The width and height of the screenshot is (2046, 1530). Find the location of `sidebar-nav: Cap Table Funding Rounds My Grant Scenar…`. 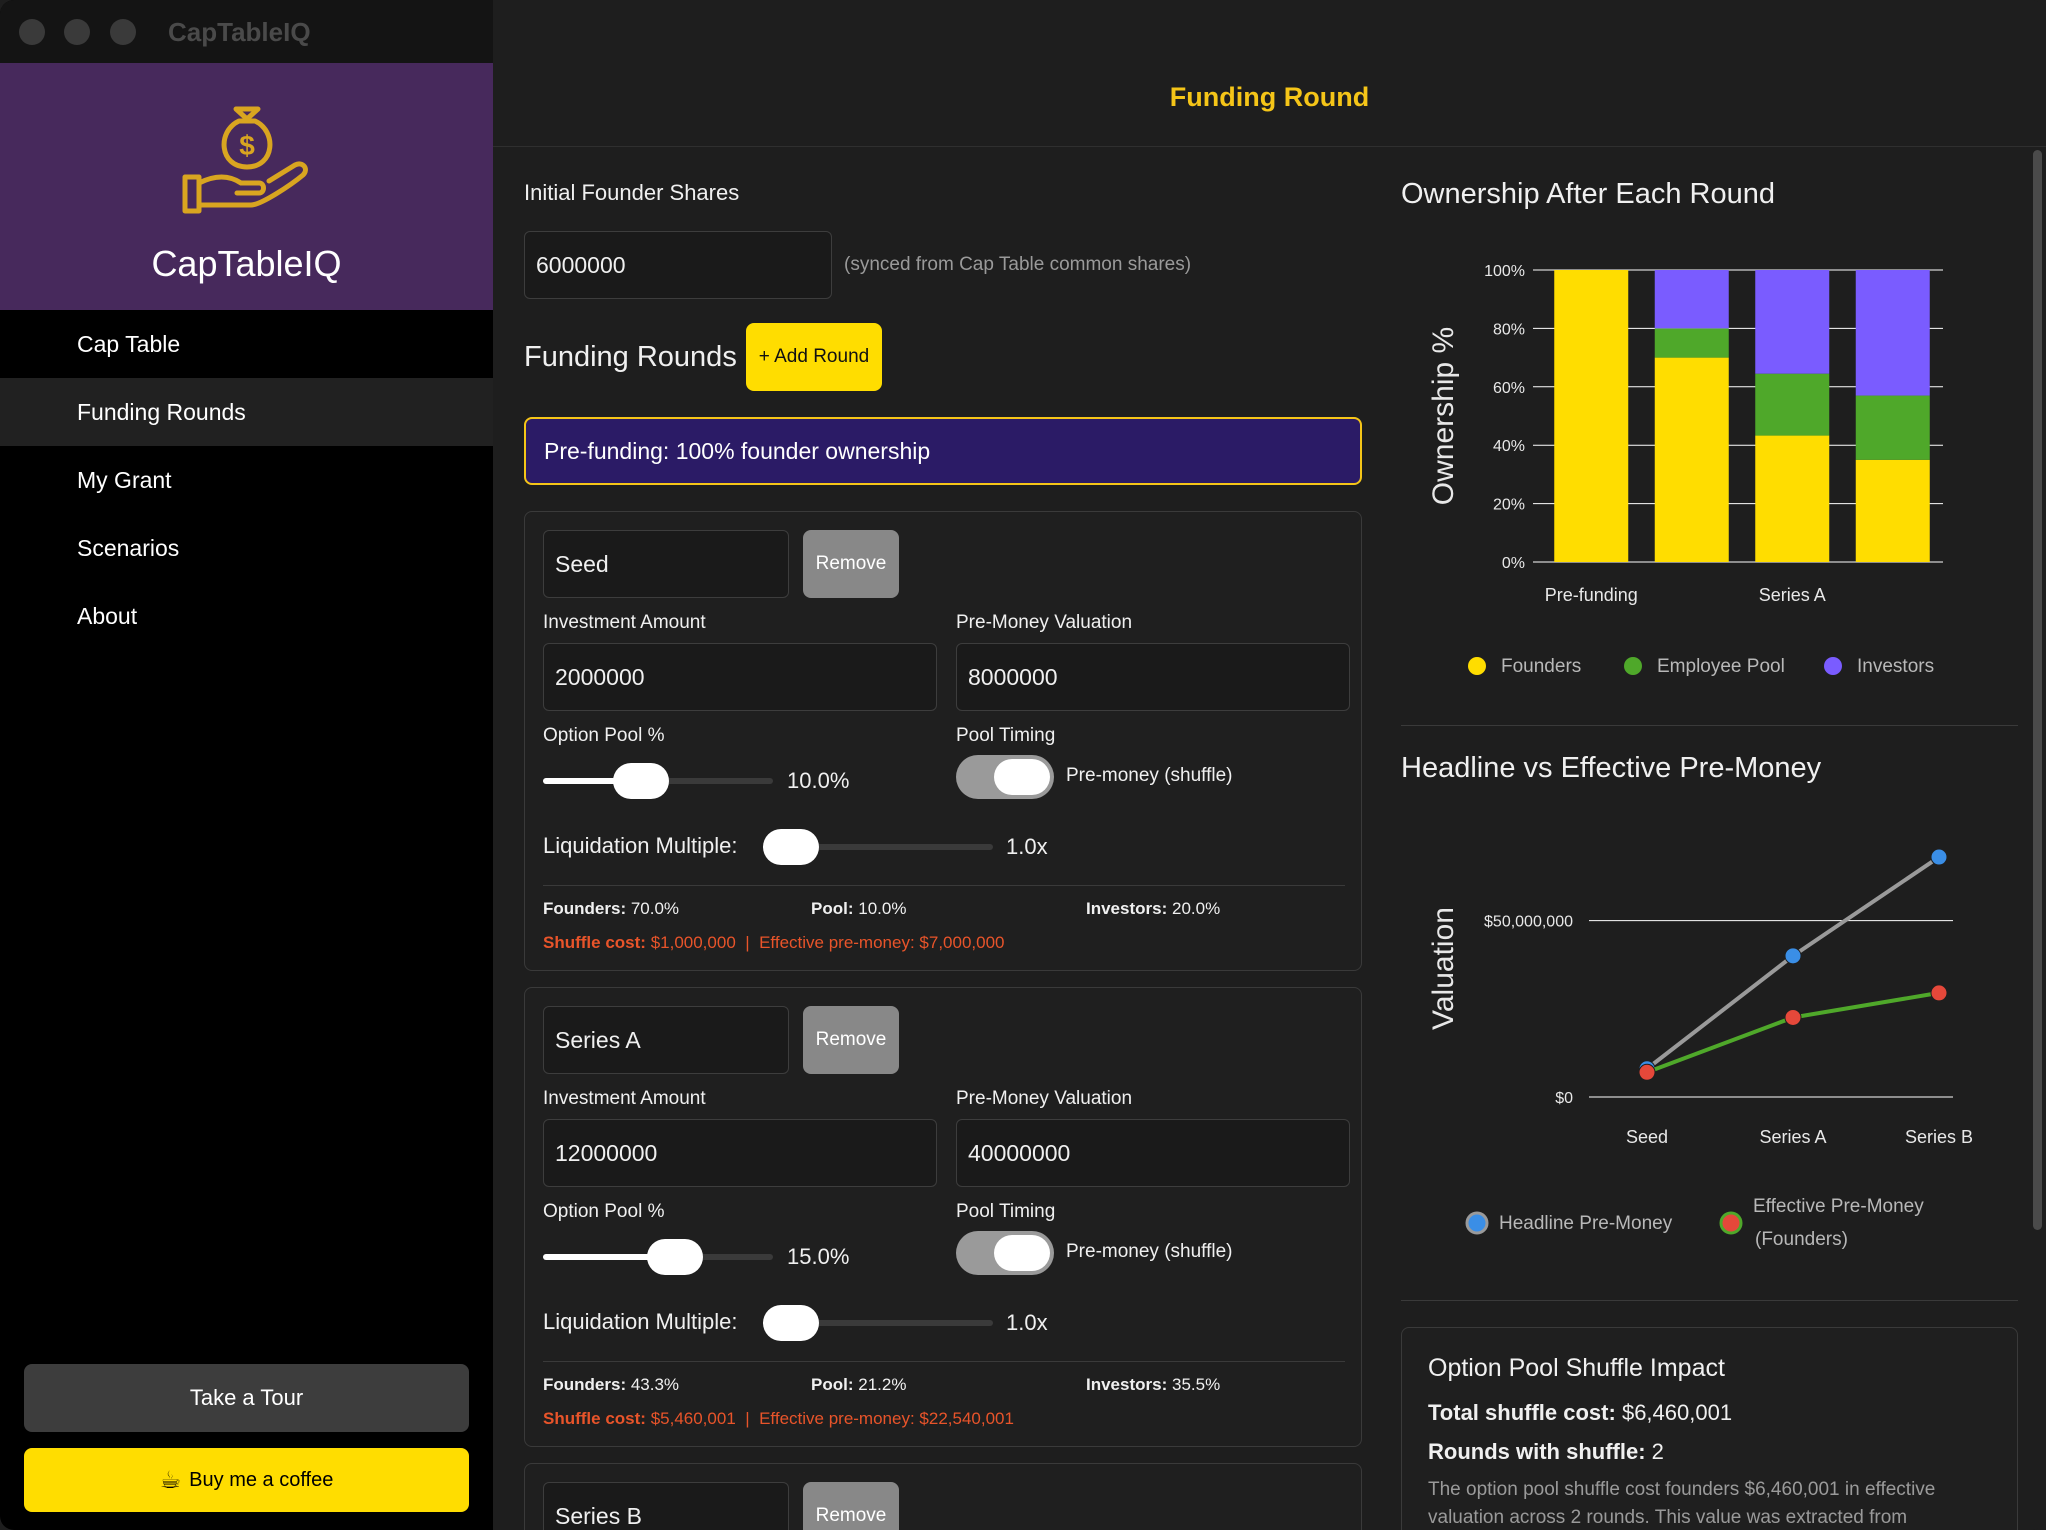

sidebar-nav: Cap Table Funding Rounds My Grant Scenar… is located at coordinates (246, 480).